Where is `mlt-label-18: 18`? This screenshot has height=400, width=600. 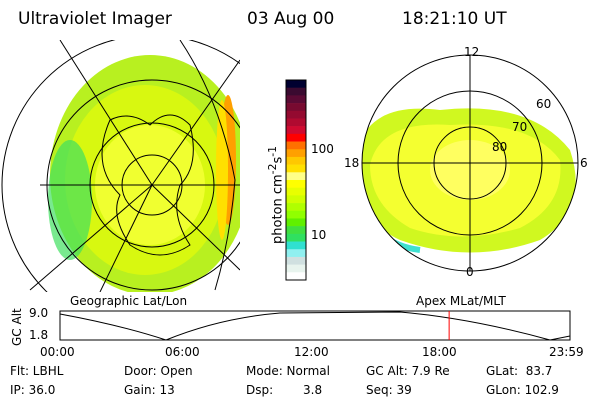
mlt-label-18: 18 is located at coordinates (352, 163).